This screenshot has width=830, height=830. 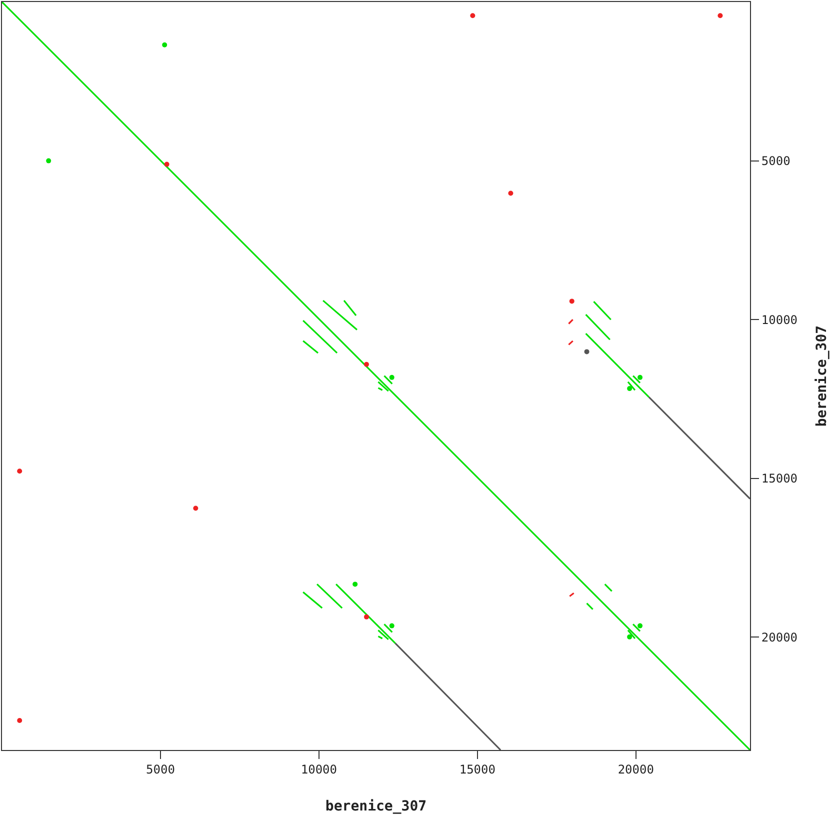 I want to click on y-tick-label: 20000, so click(x=779, y=637).